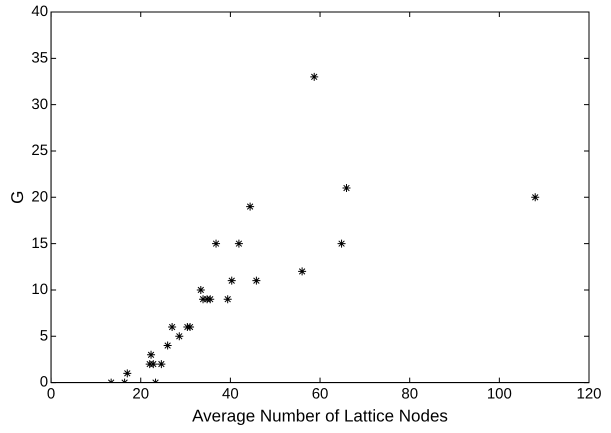 The width and height of the screenshot is (611, 433). I want to click on y-tick-label: 15, so click(39, 243).